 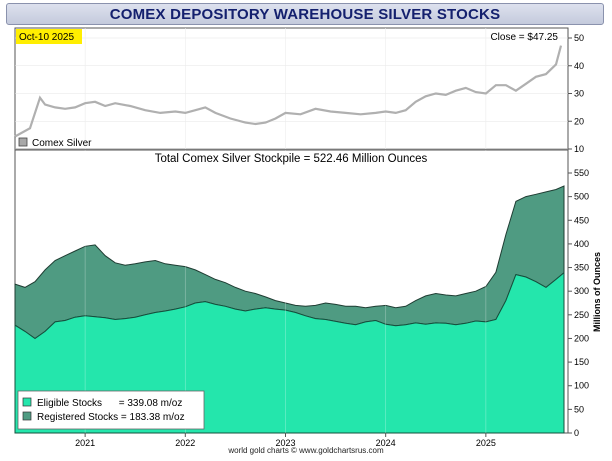 I want to click on silver-y-tick-label: 10, so click(x=579, y=149).